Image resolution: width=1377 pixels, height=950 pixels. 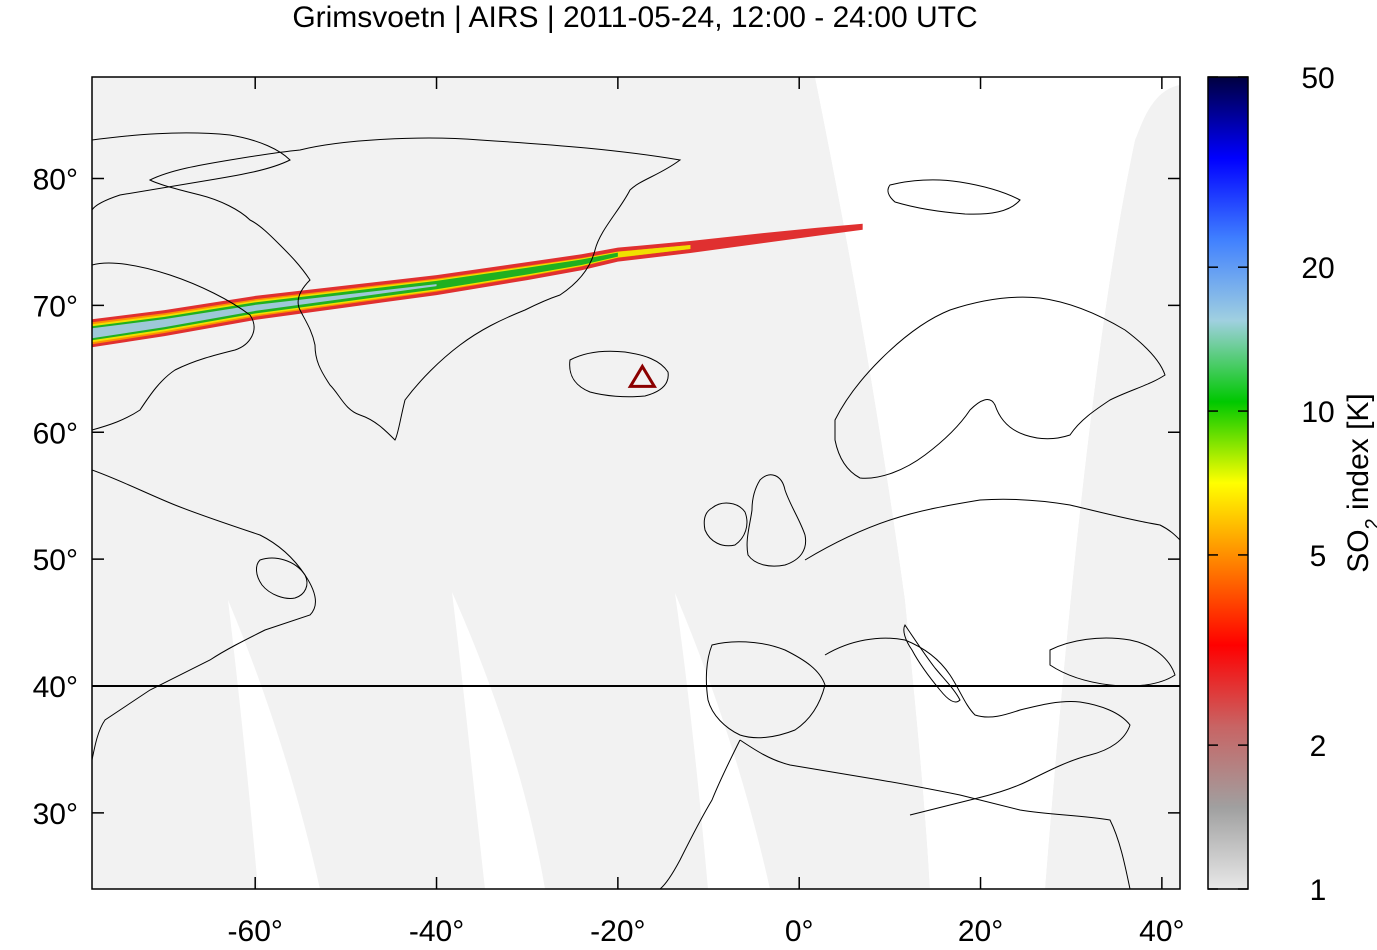 What do you see at coordinates (204, 615) in the screenshot?
I see `labrador-coast` at bounding box center [204, 615].